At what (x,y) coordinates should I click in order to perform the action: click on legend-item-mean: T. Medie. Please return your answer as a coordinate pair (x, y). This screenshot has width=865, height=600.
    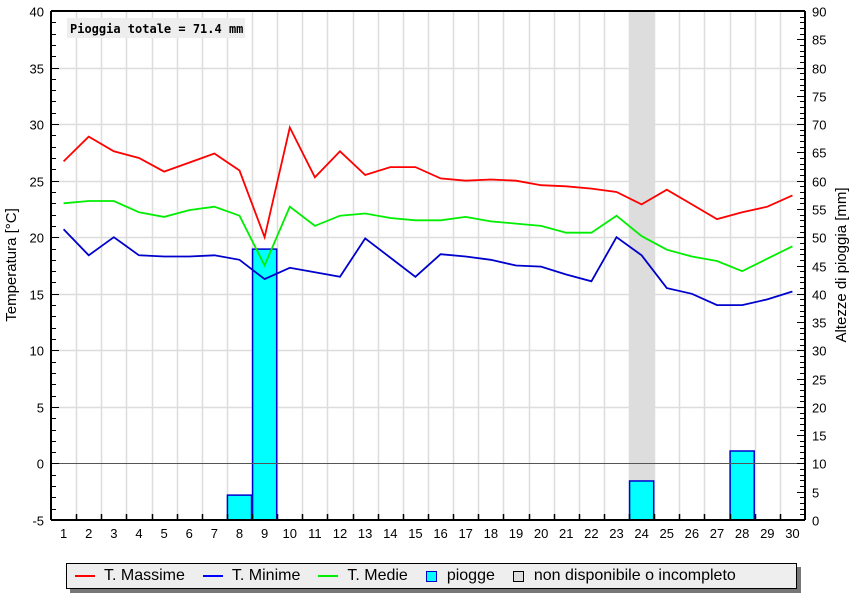
    Looking at the image, I should click on (363, 576).